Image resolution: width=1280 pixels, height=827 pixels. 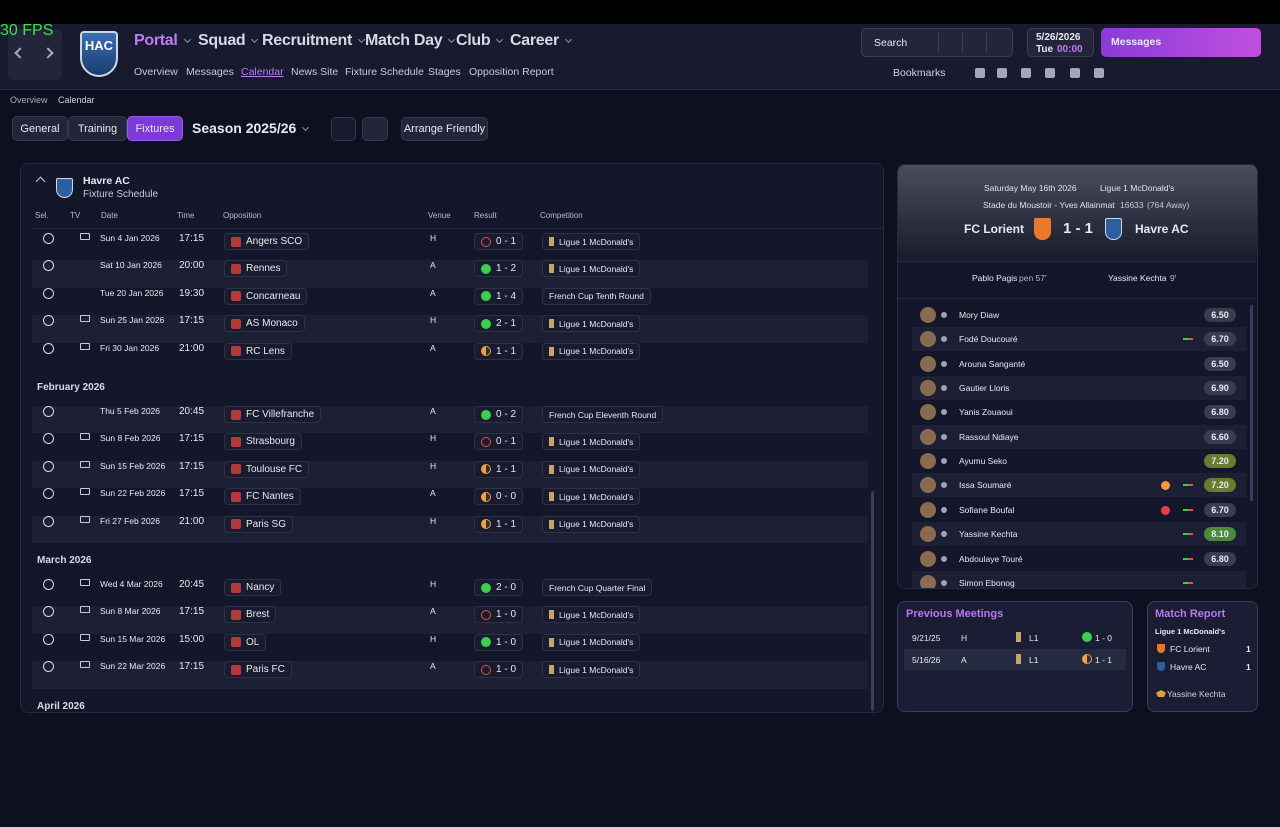 What do you see at coordinates (245, 642) in the screenshot?
I see `opposition: OL` at bounding box center [245, 642].